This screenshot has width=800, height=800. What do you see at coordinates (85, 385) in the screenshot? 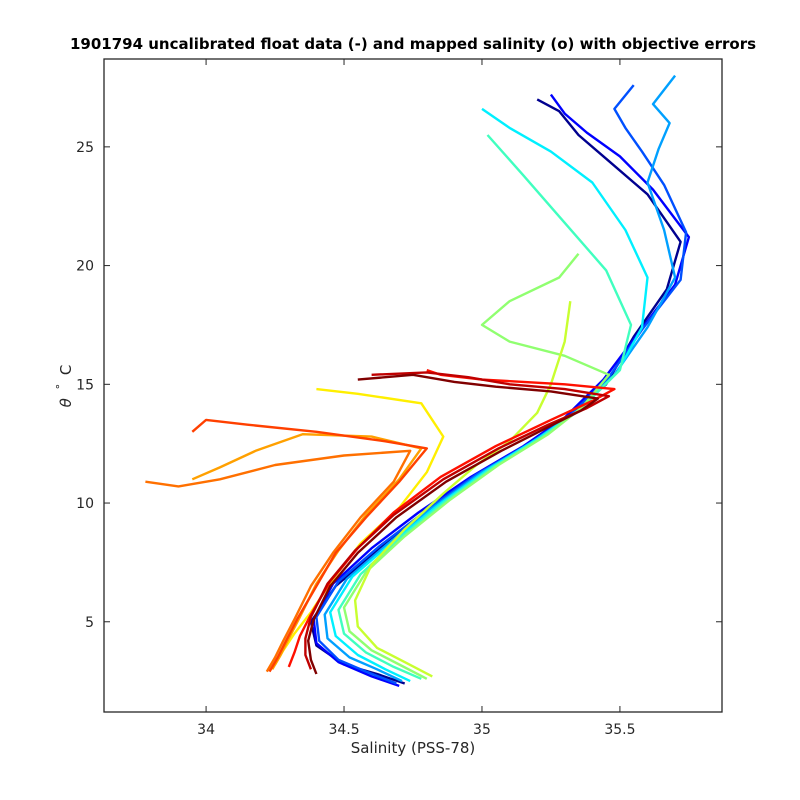
I see `y-tick-label: 15` at bounding box center [85, 385].